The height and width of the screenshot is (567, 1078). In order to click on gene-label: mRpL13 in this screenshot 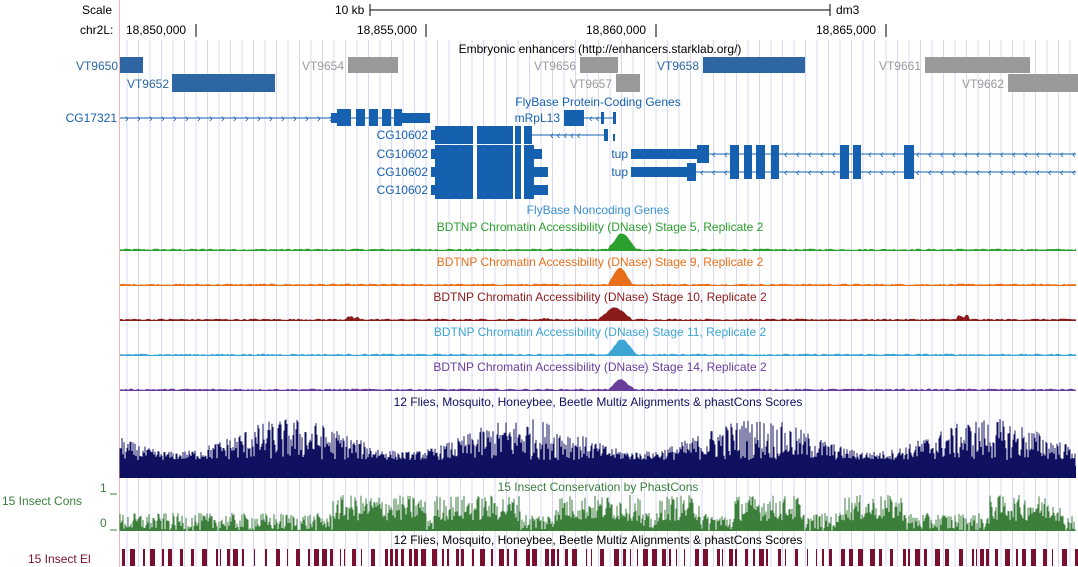, I will do `click(538, 118)`.